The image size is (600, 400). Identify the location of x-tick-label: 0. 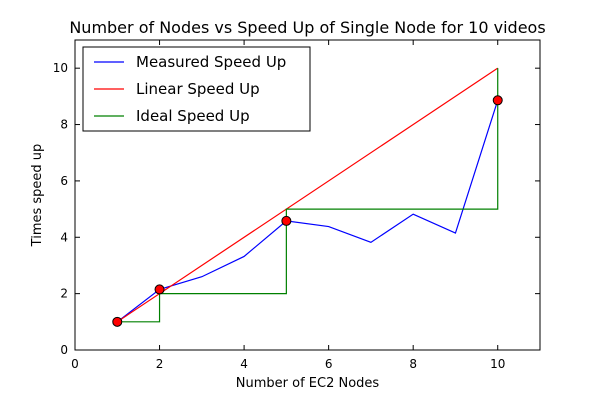
(75, 364).